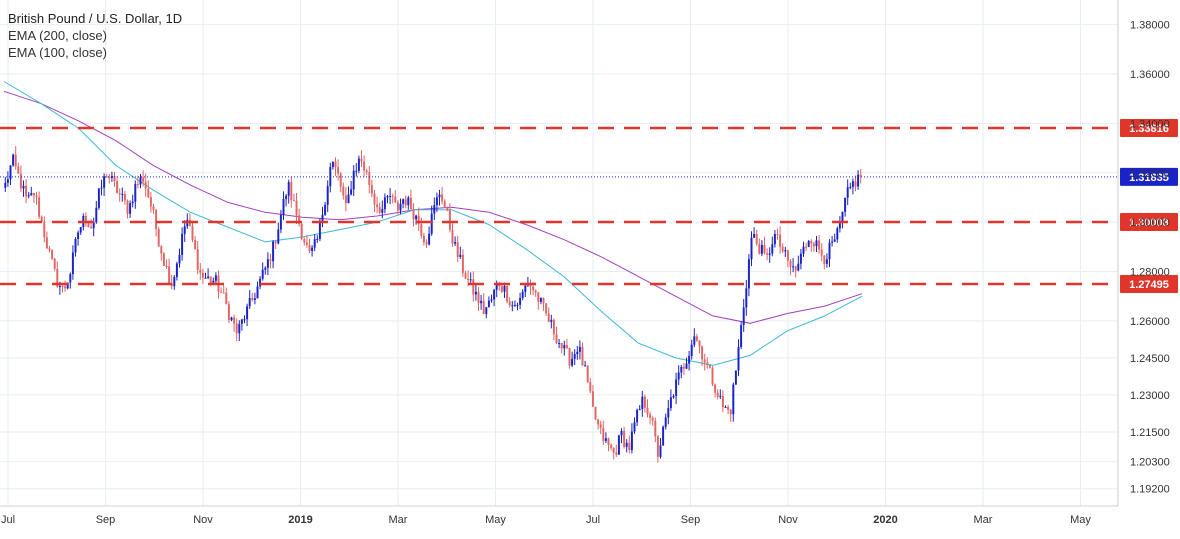 The height and width of the screenshot is (539, 1180). What do you see at coordinates (1150, 433) in the screenshot?
I see `y-tick-label: 1.21500` at bounding box center [1150, 433].